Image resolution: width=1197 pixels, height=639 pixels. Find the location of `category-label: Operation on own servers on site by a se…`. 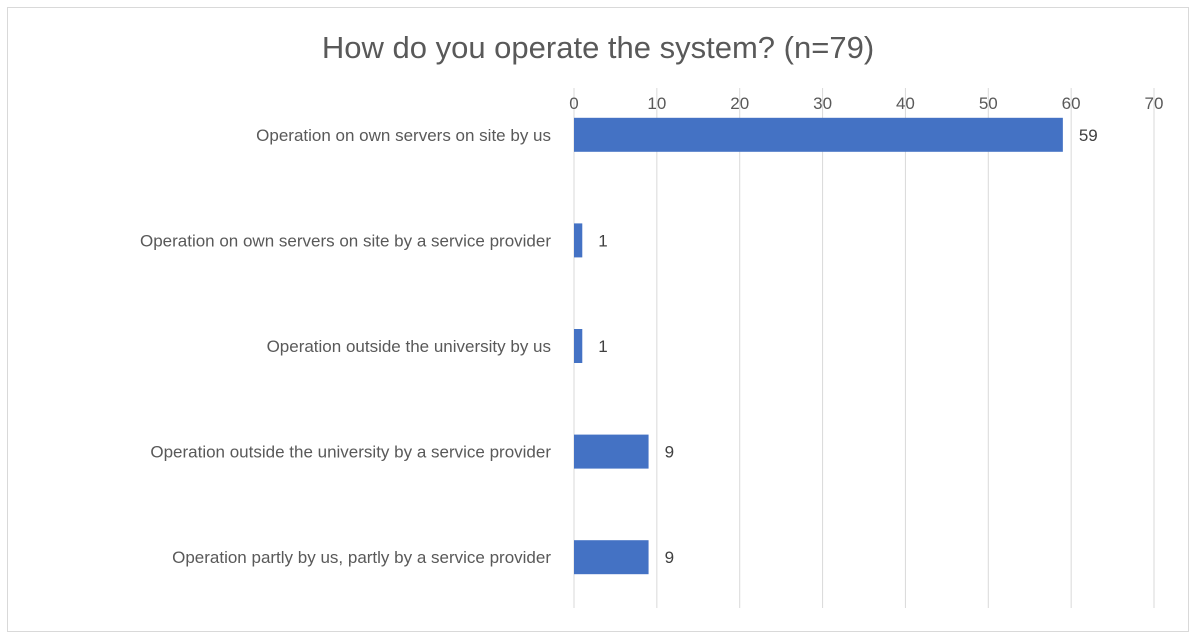

category-label: Operation on own servers on site by a se… is located at coordinates (345, 240).